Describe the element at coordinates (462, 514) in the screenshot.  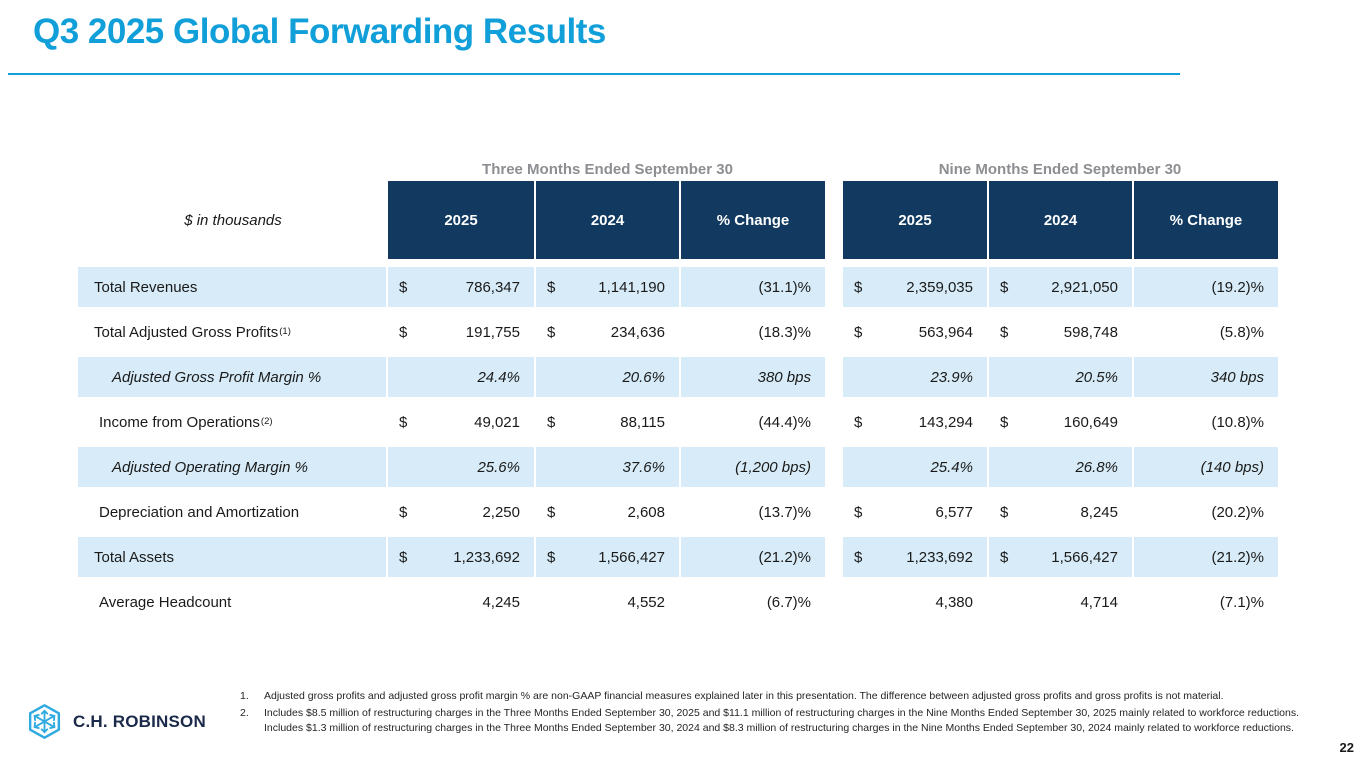
I see `value-cell: $2,250` at that location.